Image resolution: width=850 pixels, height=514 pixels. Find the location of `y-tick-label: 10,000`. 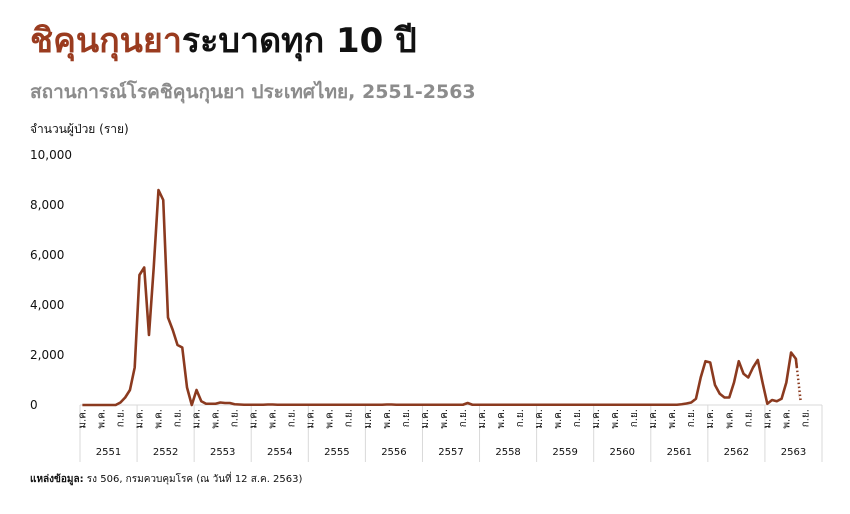

y-tick-label: 10,000 is located at coordinates (51, 155).